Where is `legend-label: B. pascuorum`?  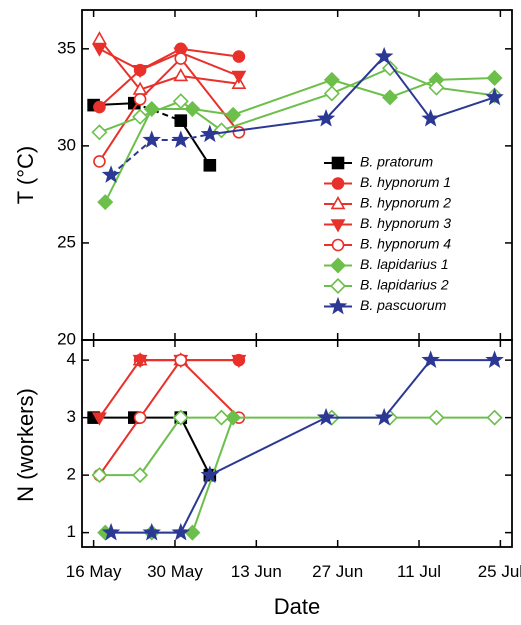 legend-label: B. pascuorum is located at coordinates (403, 305).